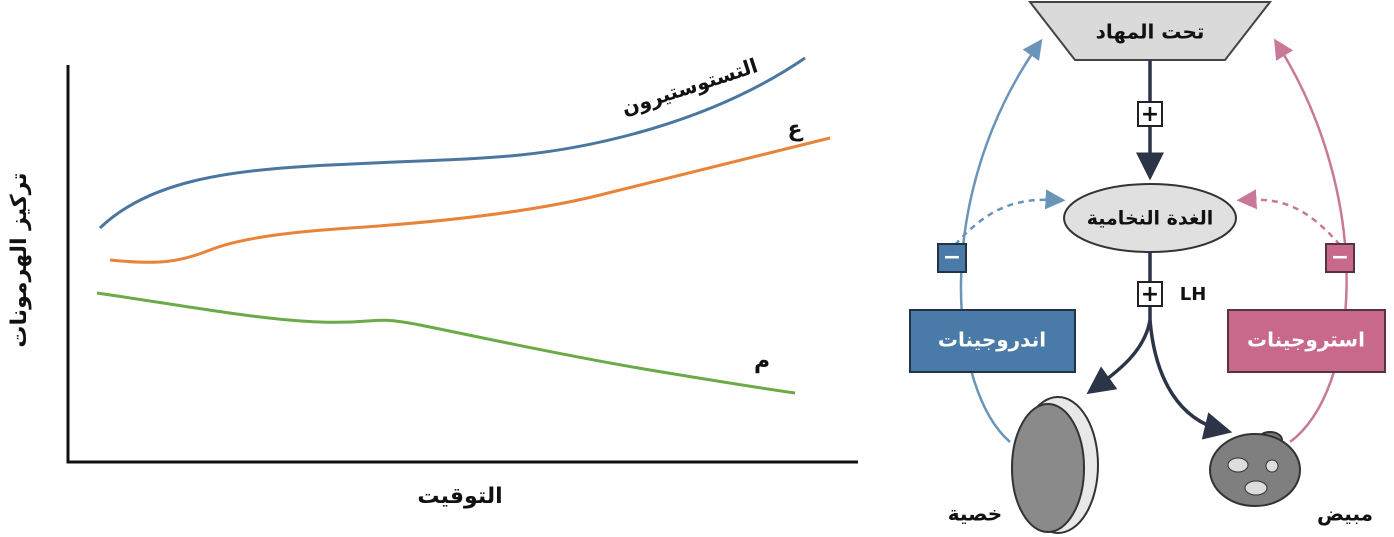 The width and height of the screenshot is (1394, 537). What do you see at coordinates (1345, 514) in the screenshot?
I see `node-label: مبيض` at bounding box center [1345, 514].